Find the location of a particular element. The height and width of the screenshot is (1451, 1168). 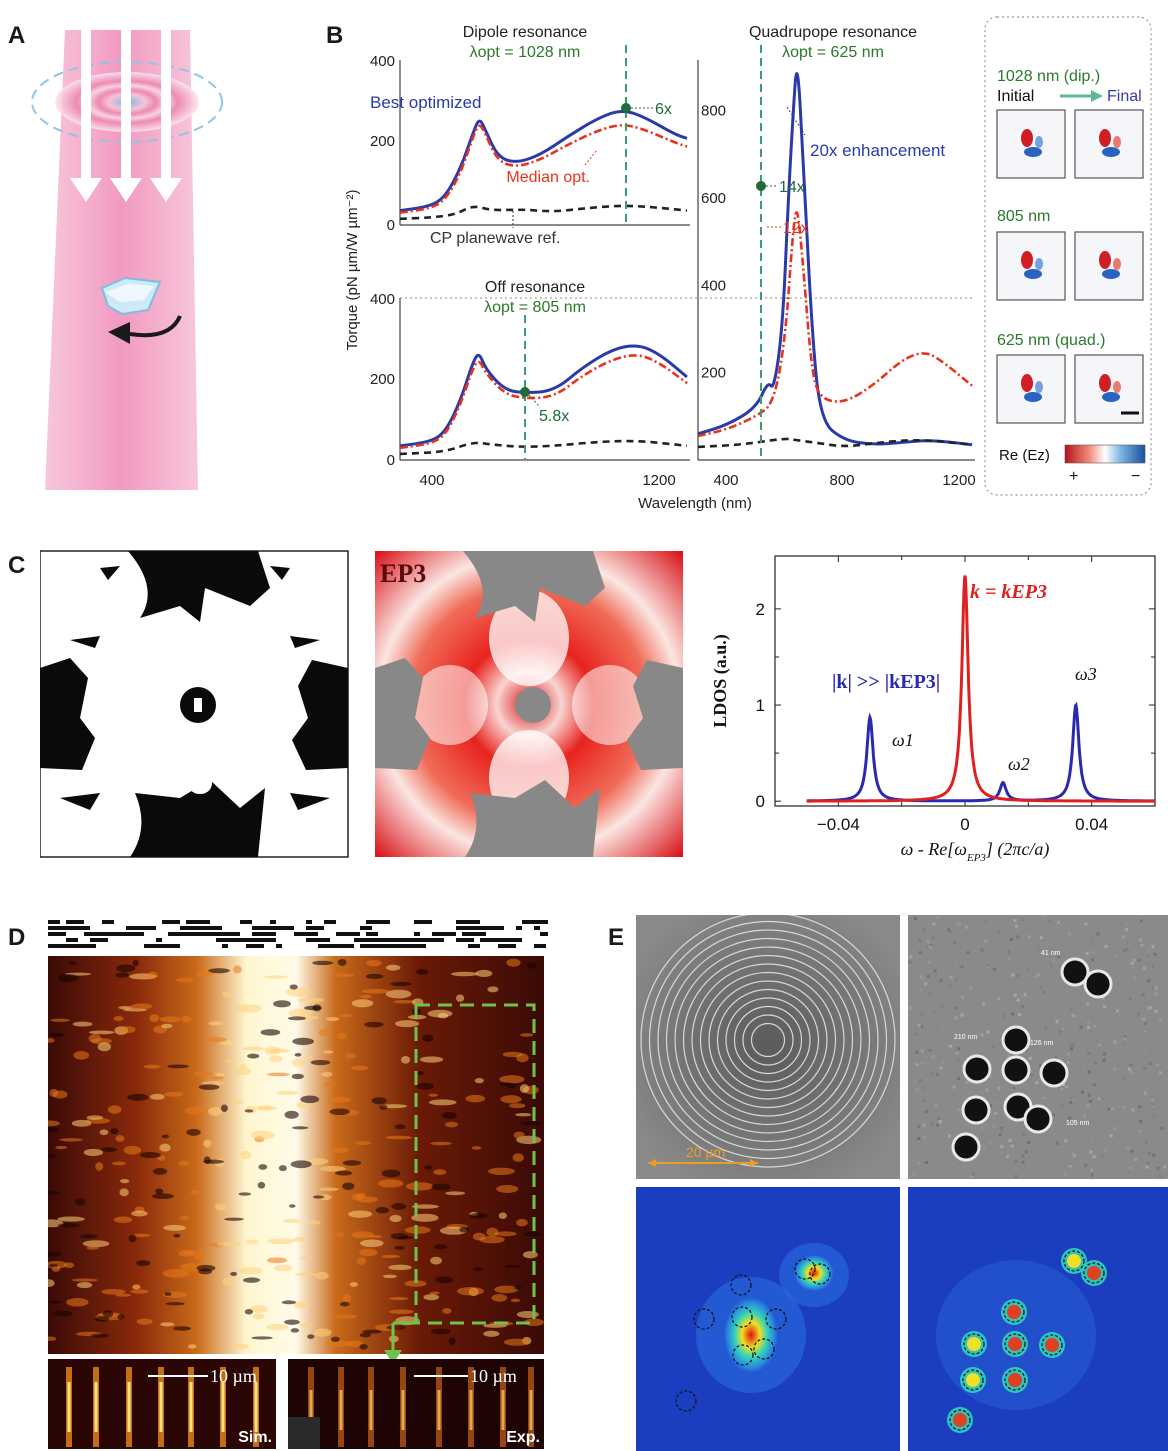

legend-median: Median opt. is located at coordinates (548, 177).